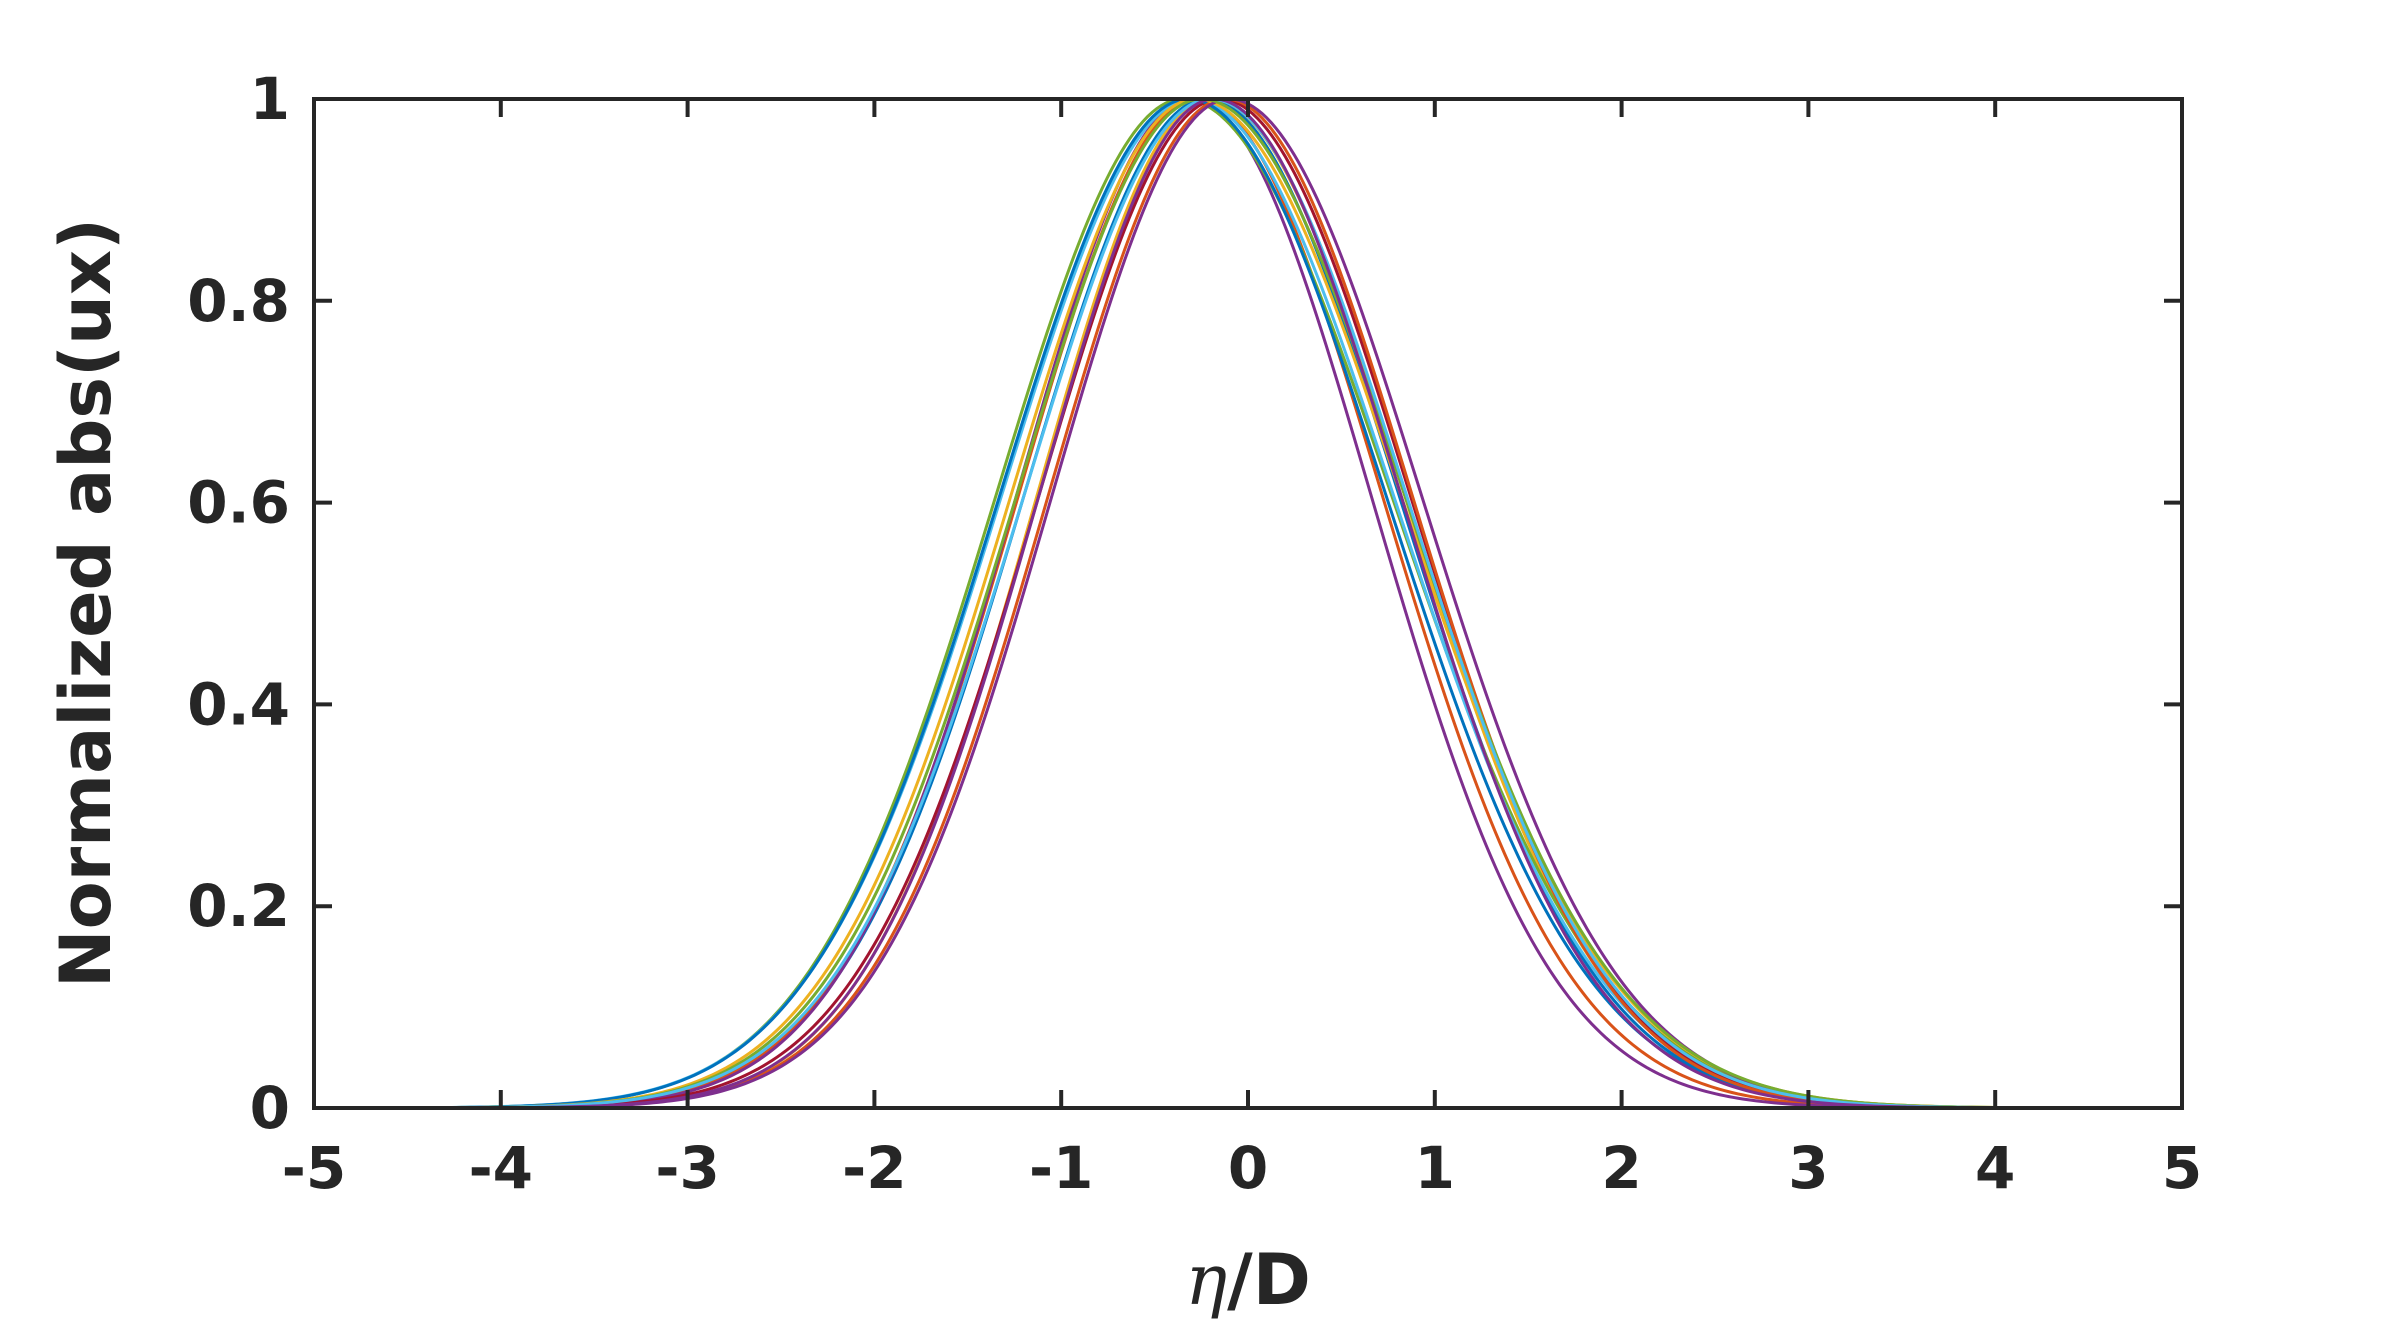 This screenshot has height=1319, width=2400. Describe the element at coordinates (1206, 1279) in the screenshot. I see `x-axis-label-symbol: η` at that location.